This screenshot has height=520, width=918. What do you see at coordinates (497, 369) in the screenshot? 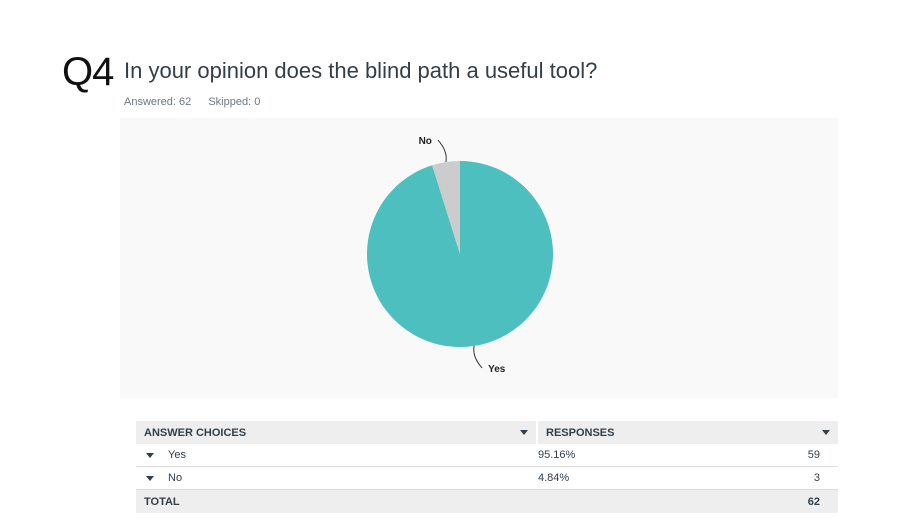
I see `pie-label-yes: Yes` at bounding box center [497, 369].